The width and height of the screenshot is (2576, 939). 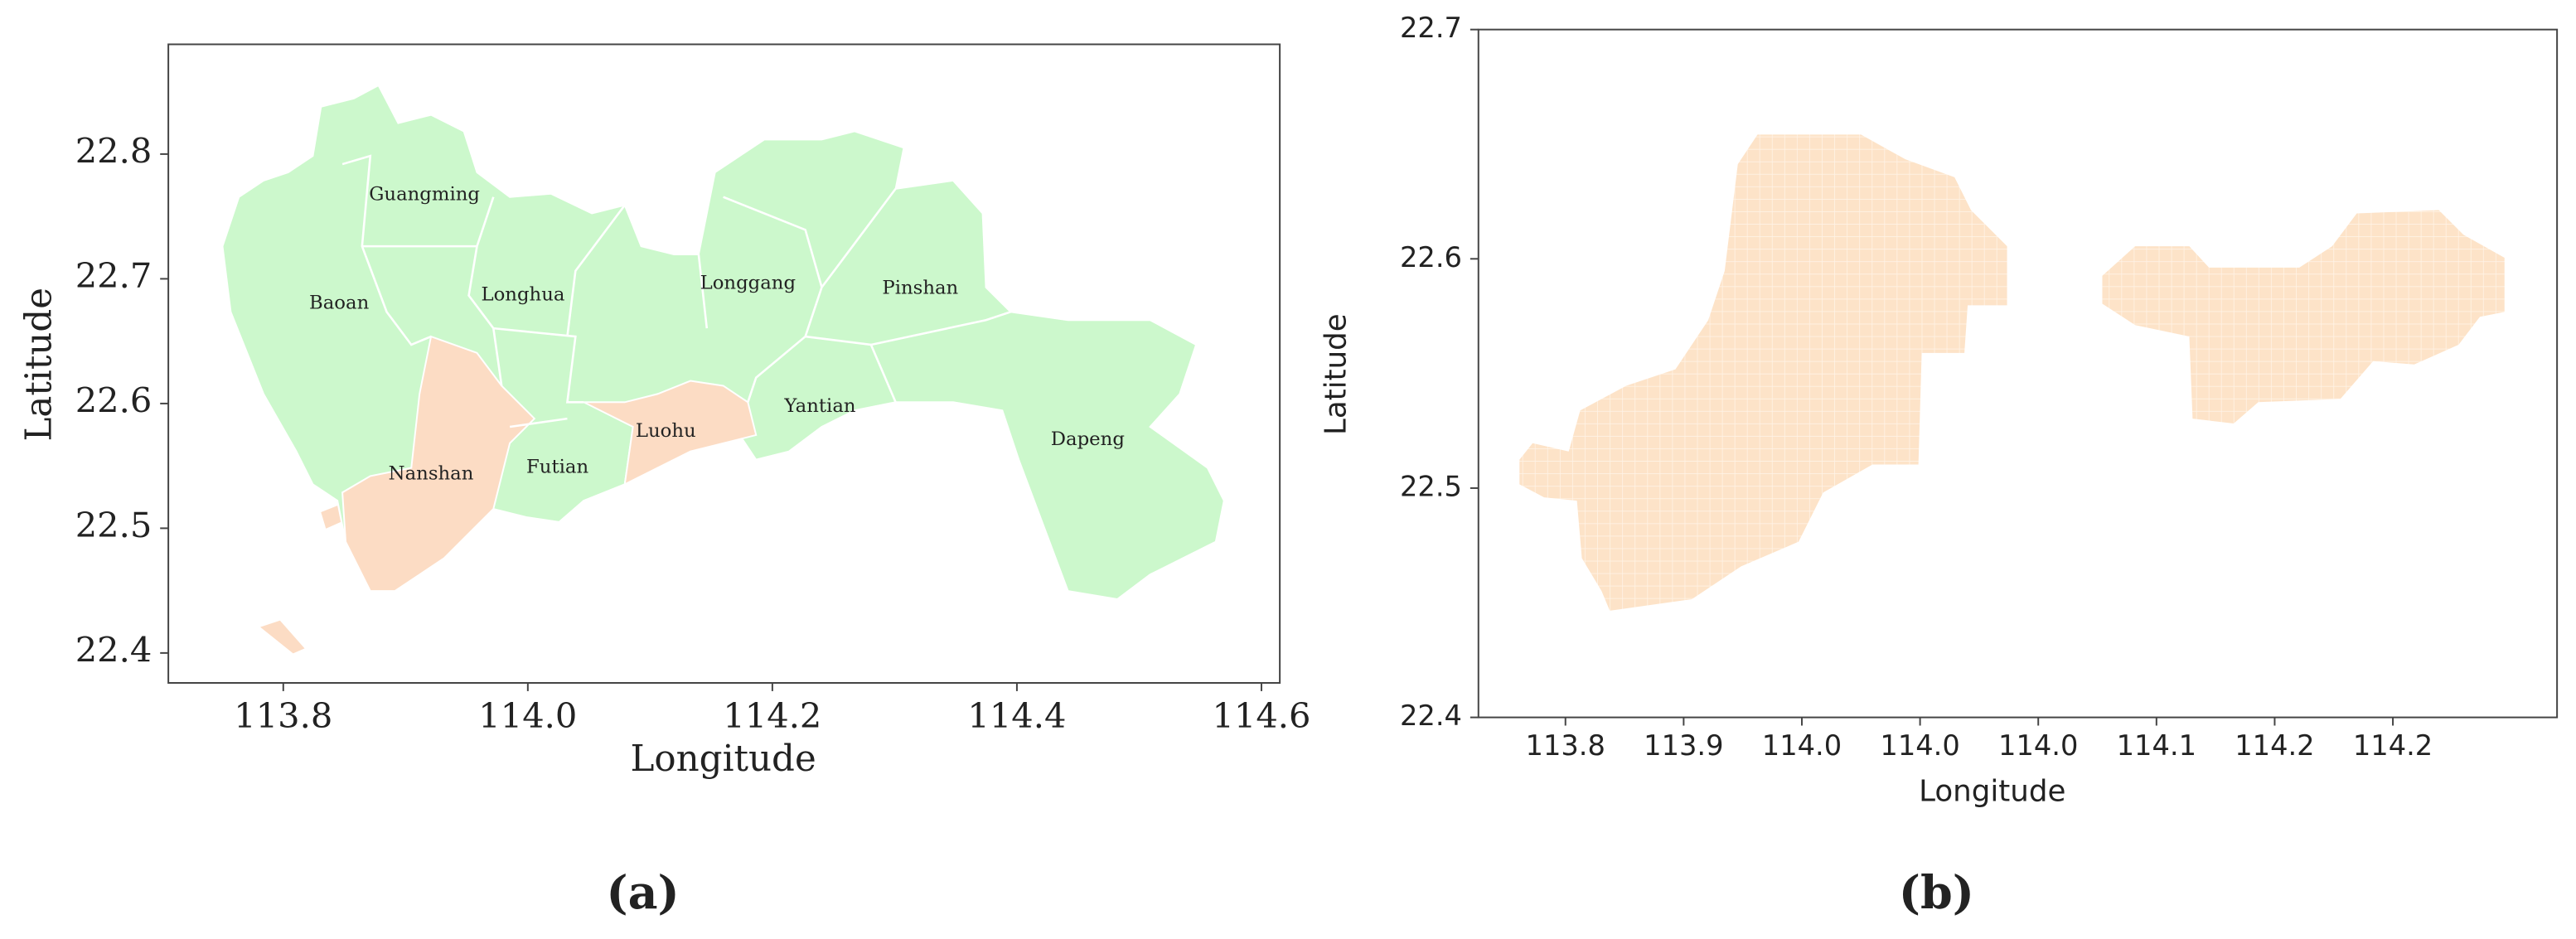 I want to click on district-label: Dapeng, so click(x=1088, y=439).